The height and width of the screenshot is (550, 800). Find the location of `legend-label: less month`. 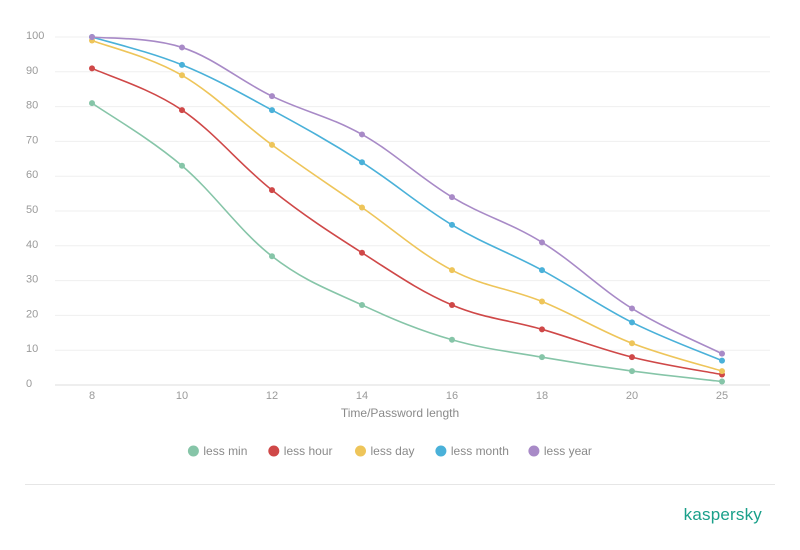

legend-label: less month is located at coordinates (480, 451).